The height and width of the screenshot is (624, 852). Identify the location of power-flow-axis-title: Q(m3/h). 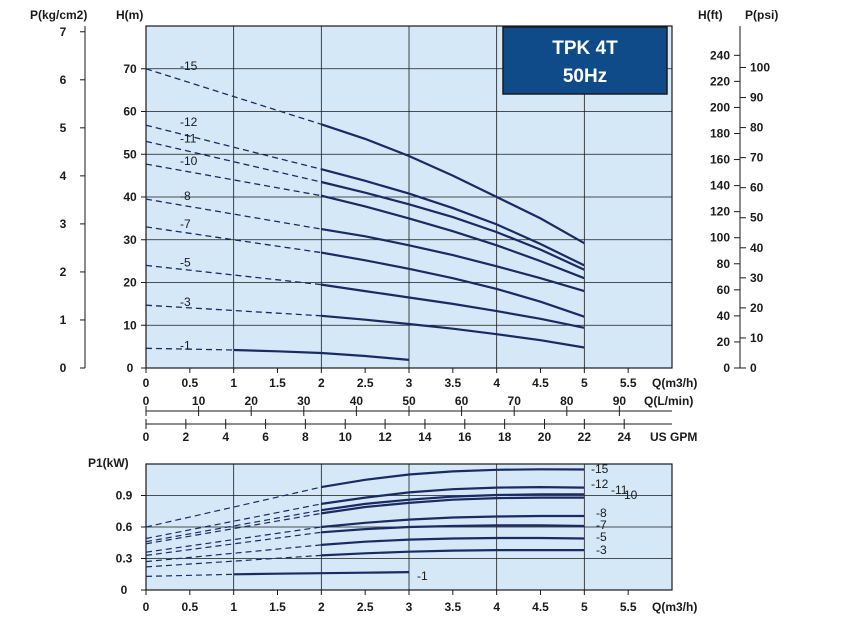
(674, 607).